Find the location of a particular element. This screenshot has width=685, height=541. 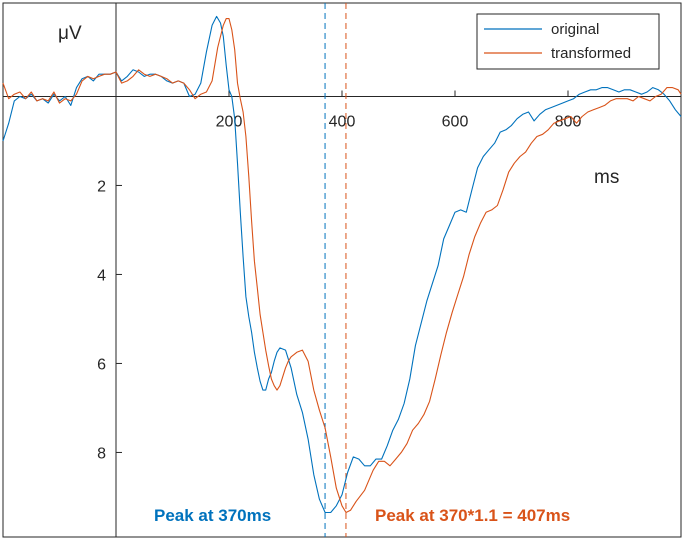

y-tick-label: 8 is located at coordinates (101, 453).